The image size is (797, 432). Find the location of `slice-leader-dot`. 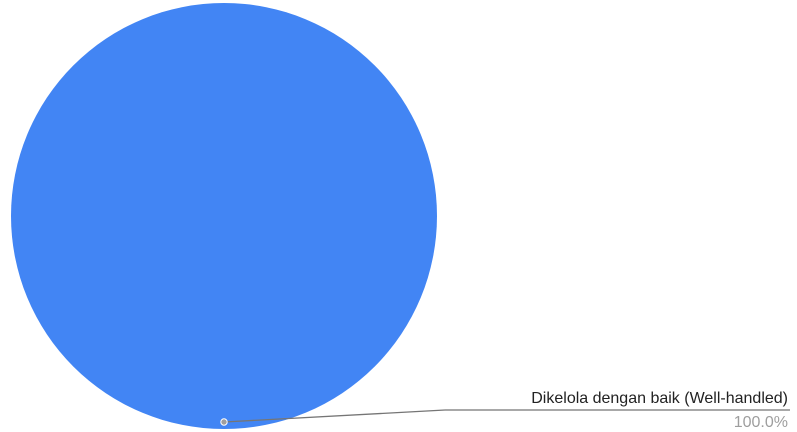

slice-leader-dot is located at coordinates (224, 422).